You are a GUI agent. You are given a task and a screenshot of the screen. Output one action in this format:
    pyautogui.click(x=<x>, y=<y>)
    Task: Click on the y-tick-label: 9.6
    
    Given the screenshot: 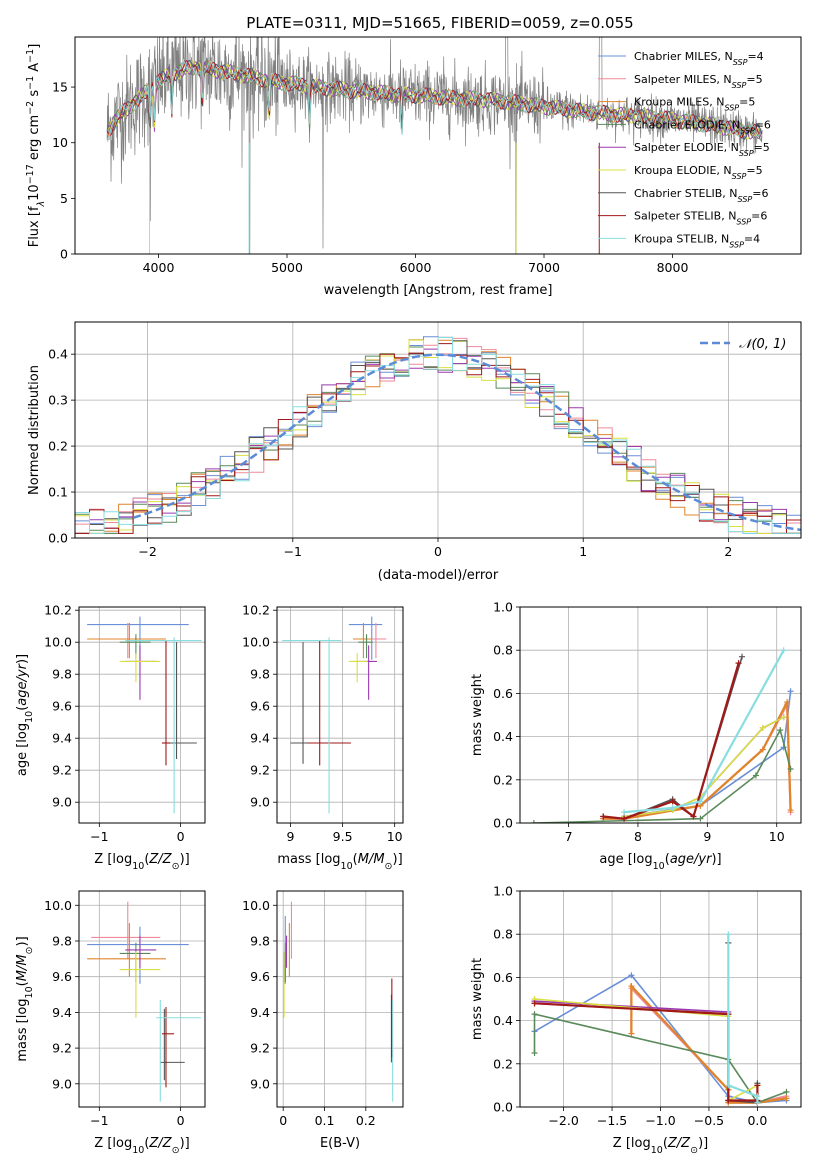 What is the action you would take?
    pyautogui.click(x=62, y=976)
    